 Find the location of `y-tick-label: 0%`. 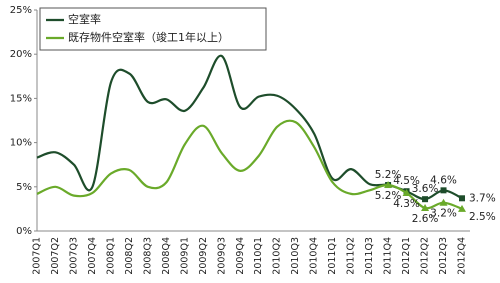

y-tick-label: 0% is located at coordinates (24, 231).